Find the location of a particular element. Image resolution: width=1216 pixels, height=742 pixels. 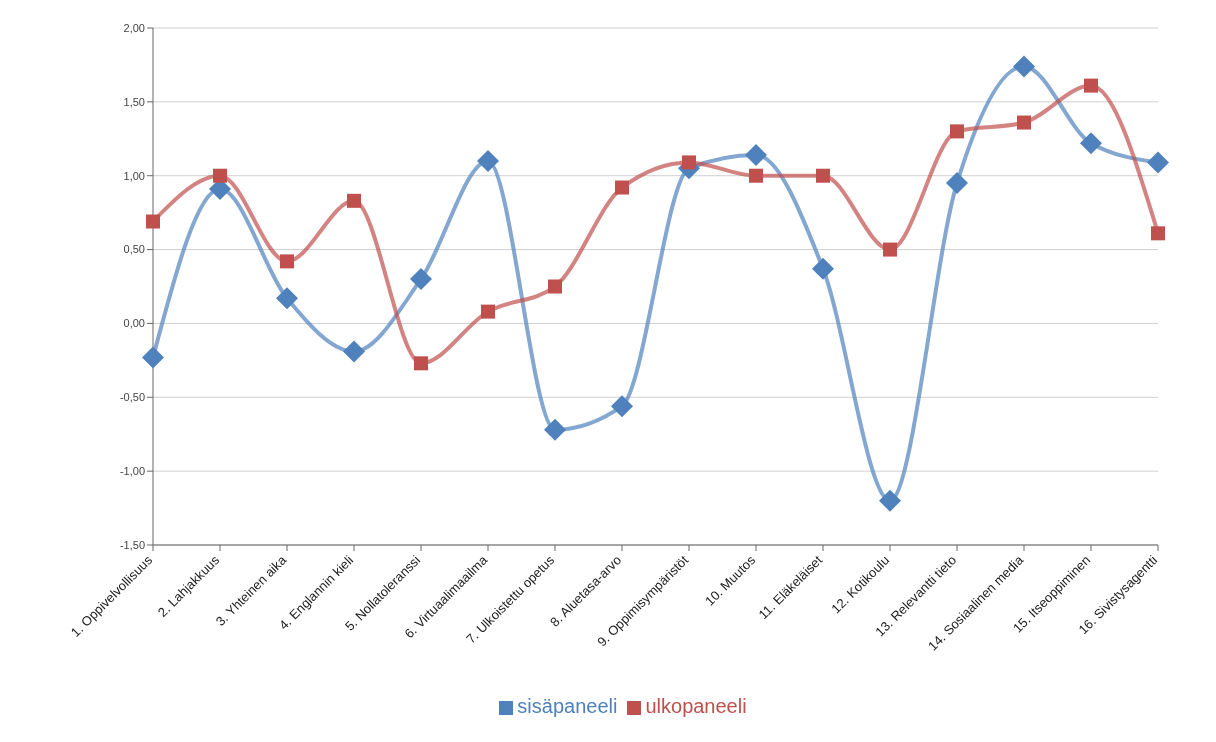

y-tick-label: 1,00 is located at coordinates (134, 175).